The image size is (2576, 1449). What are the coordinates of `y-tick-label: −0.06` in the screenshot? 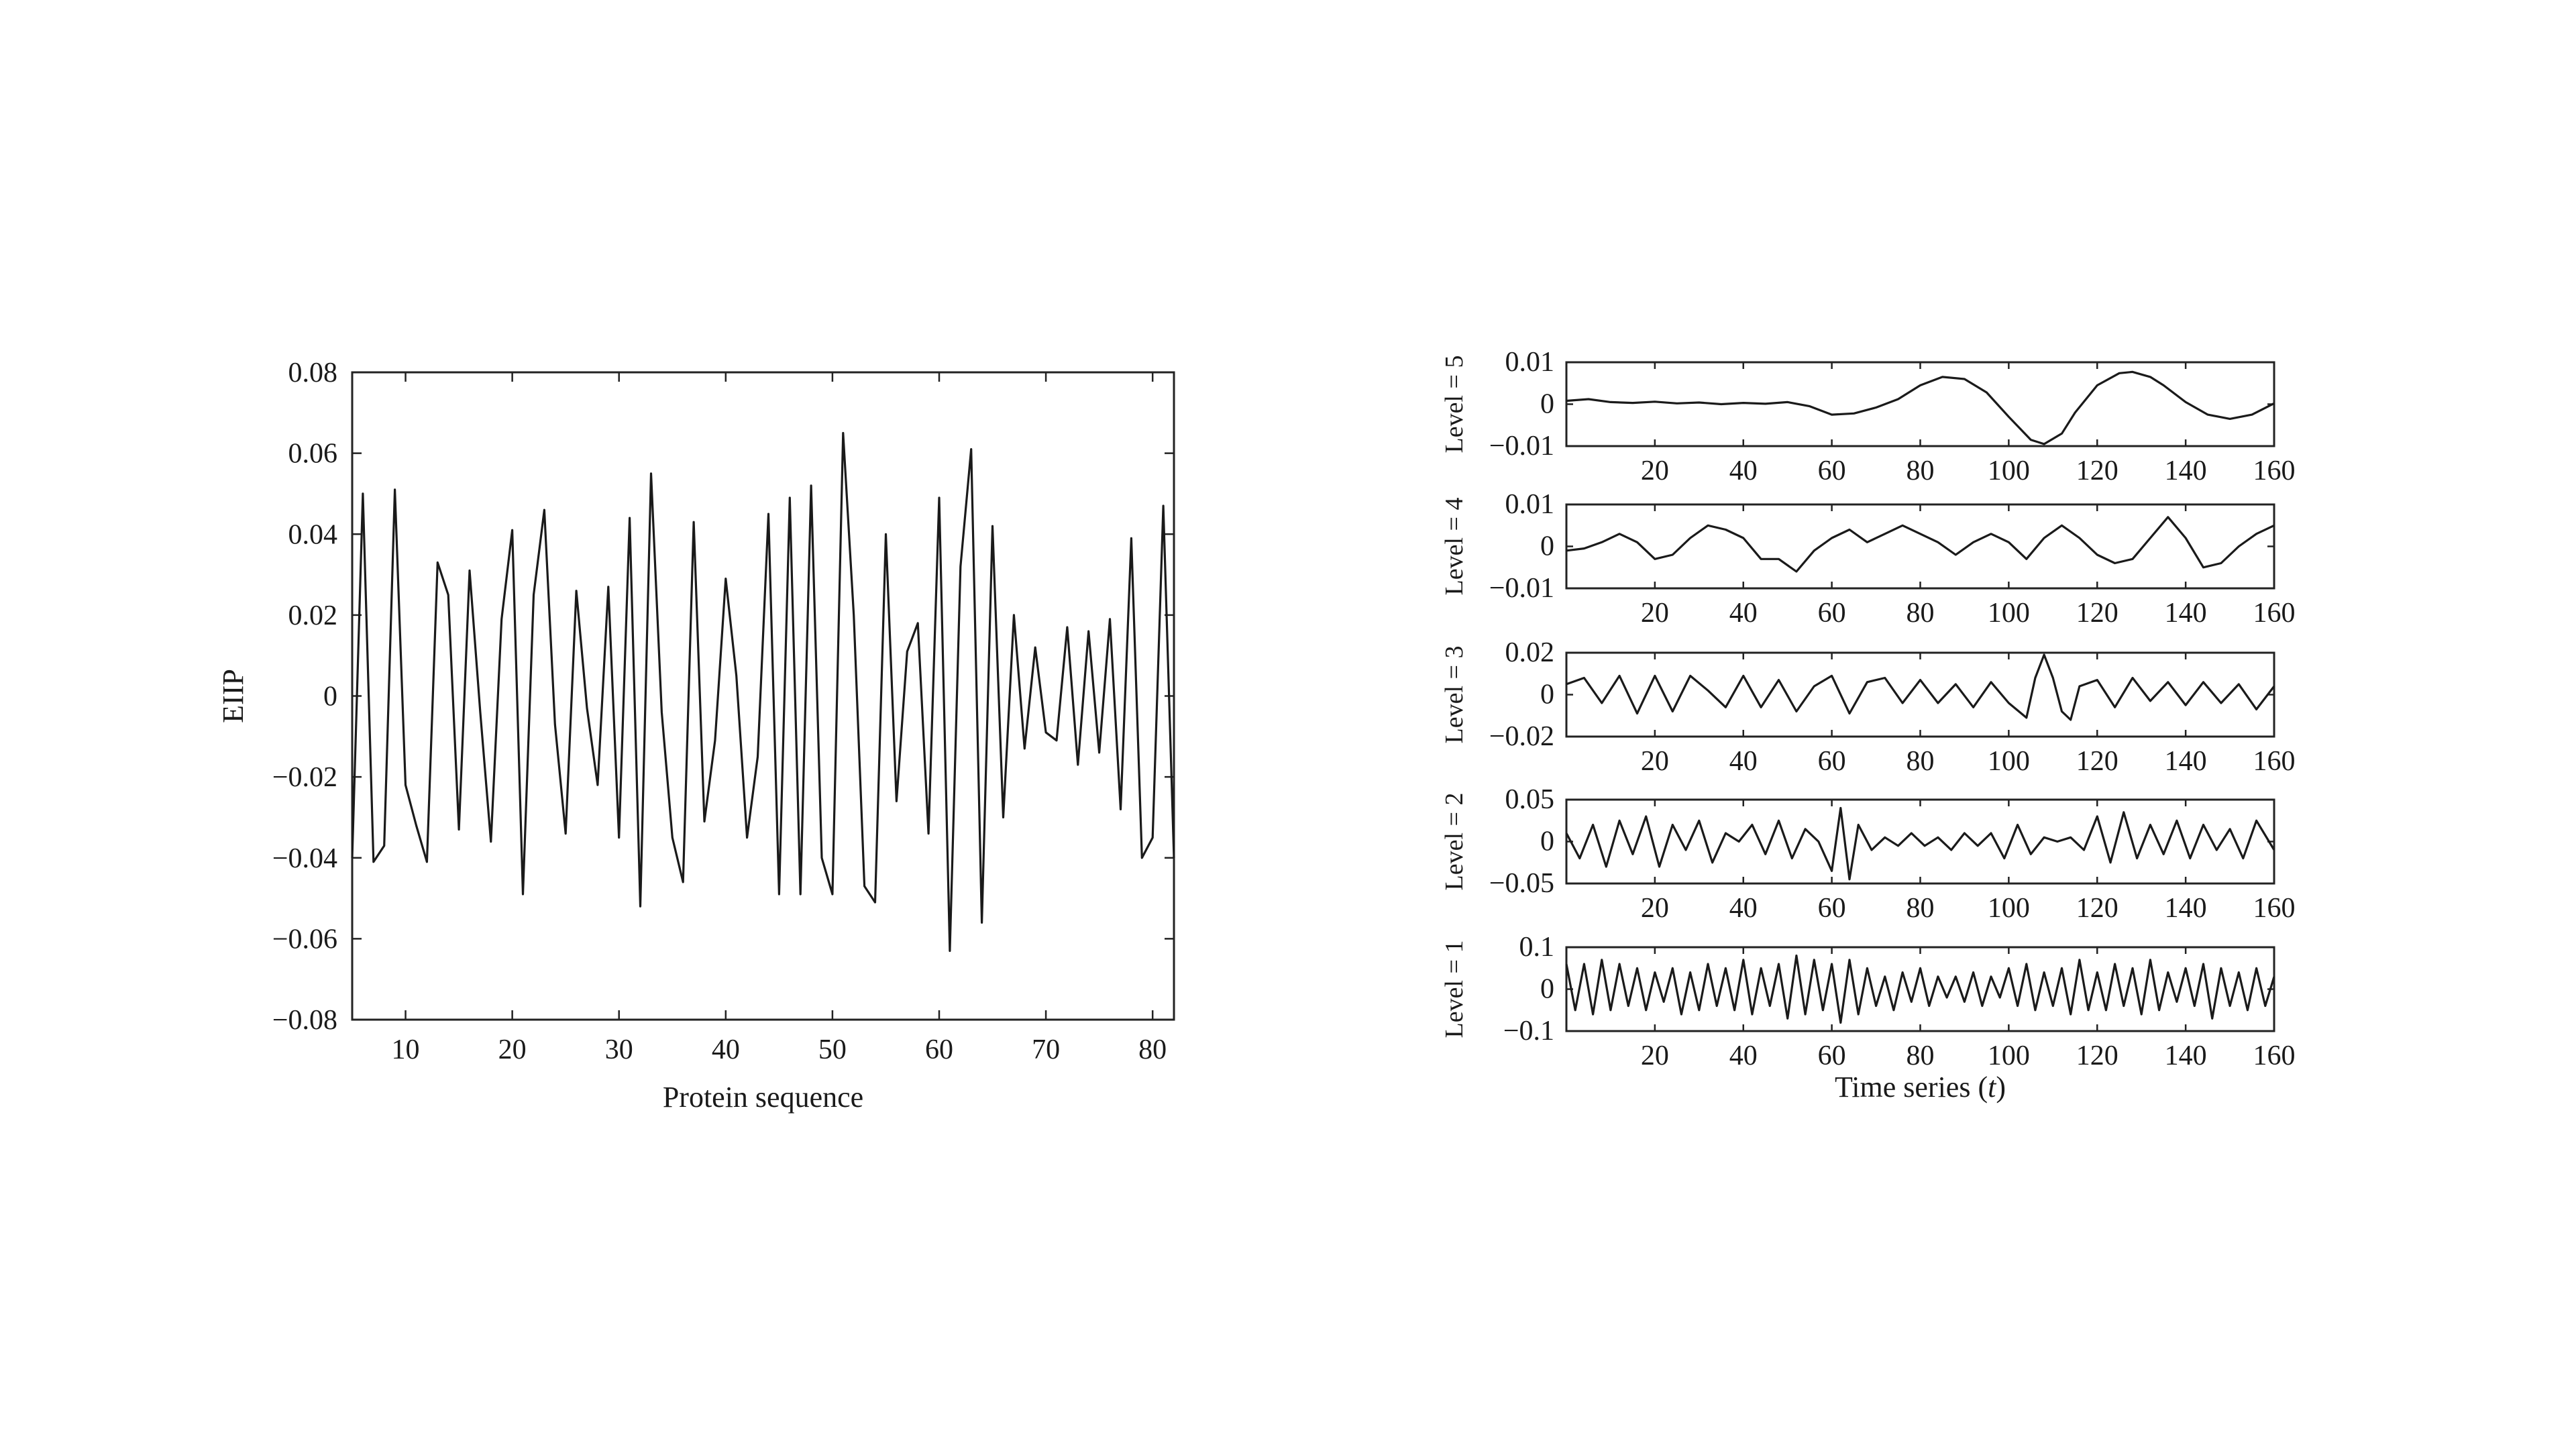 It's located at (304, 939).